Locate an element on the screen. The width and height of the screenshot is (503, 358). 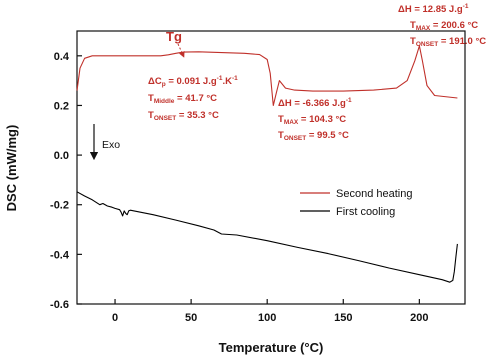
y-axis-title: DSC (mW/mg) is located at coordinates (11, 168).